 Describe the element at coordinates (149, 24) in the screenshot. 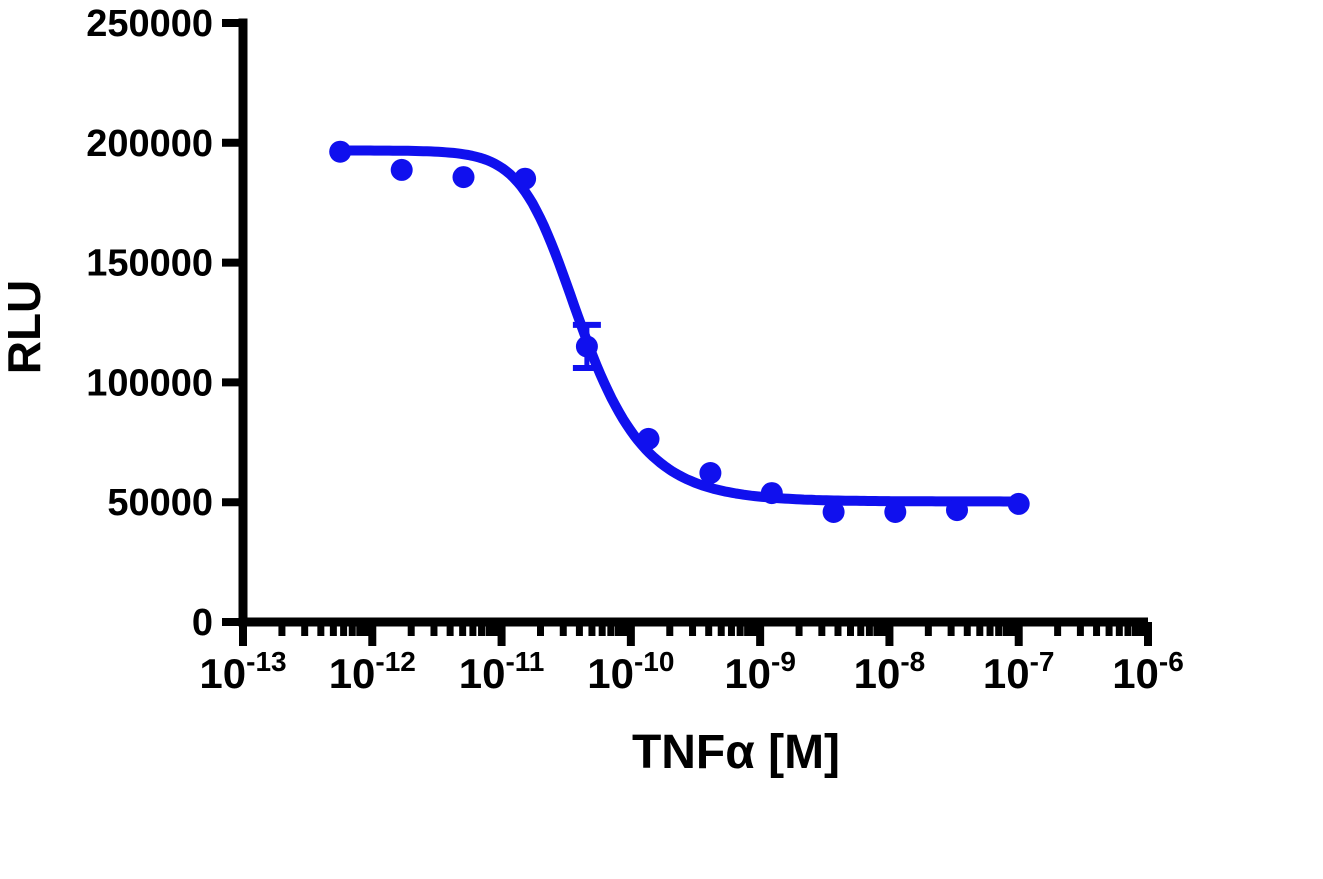

I see `y-tick-label: 250000` at that location.